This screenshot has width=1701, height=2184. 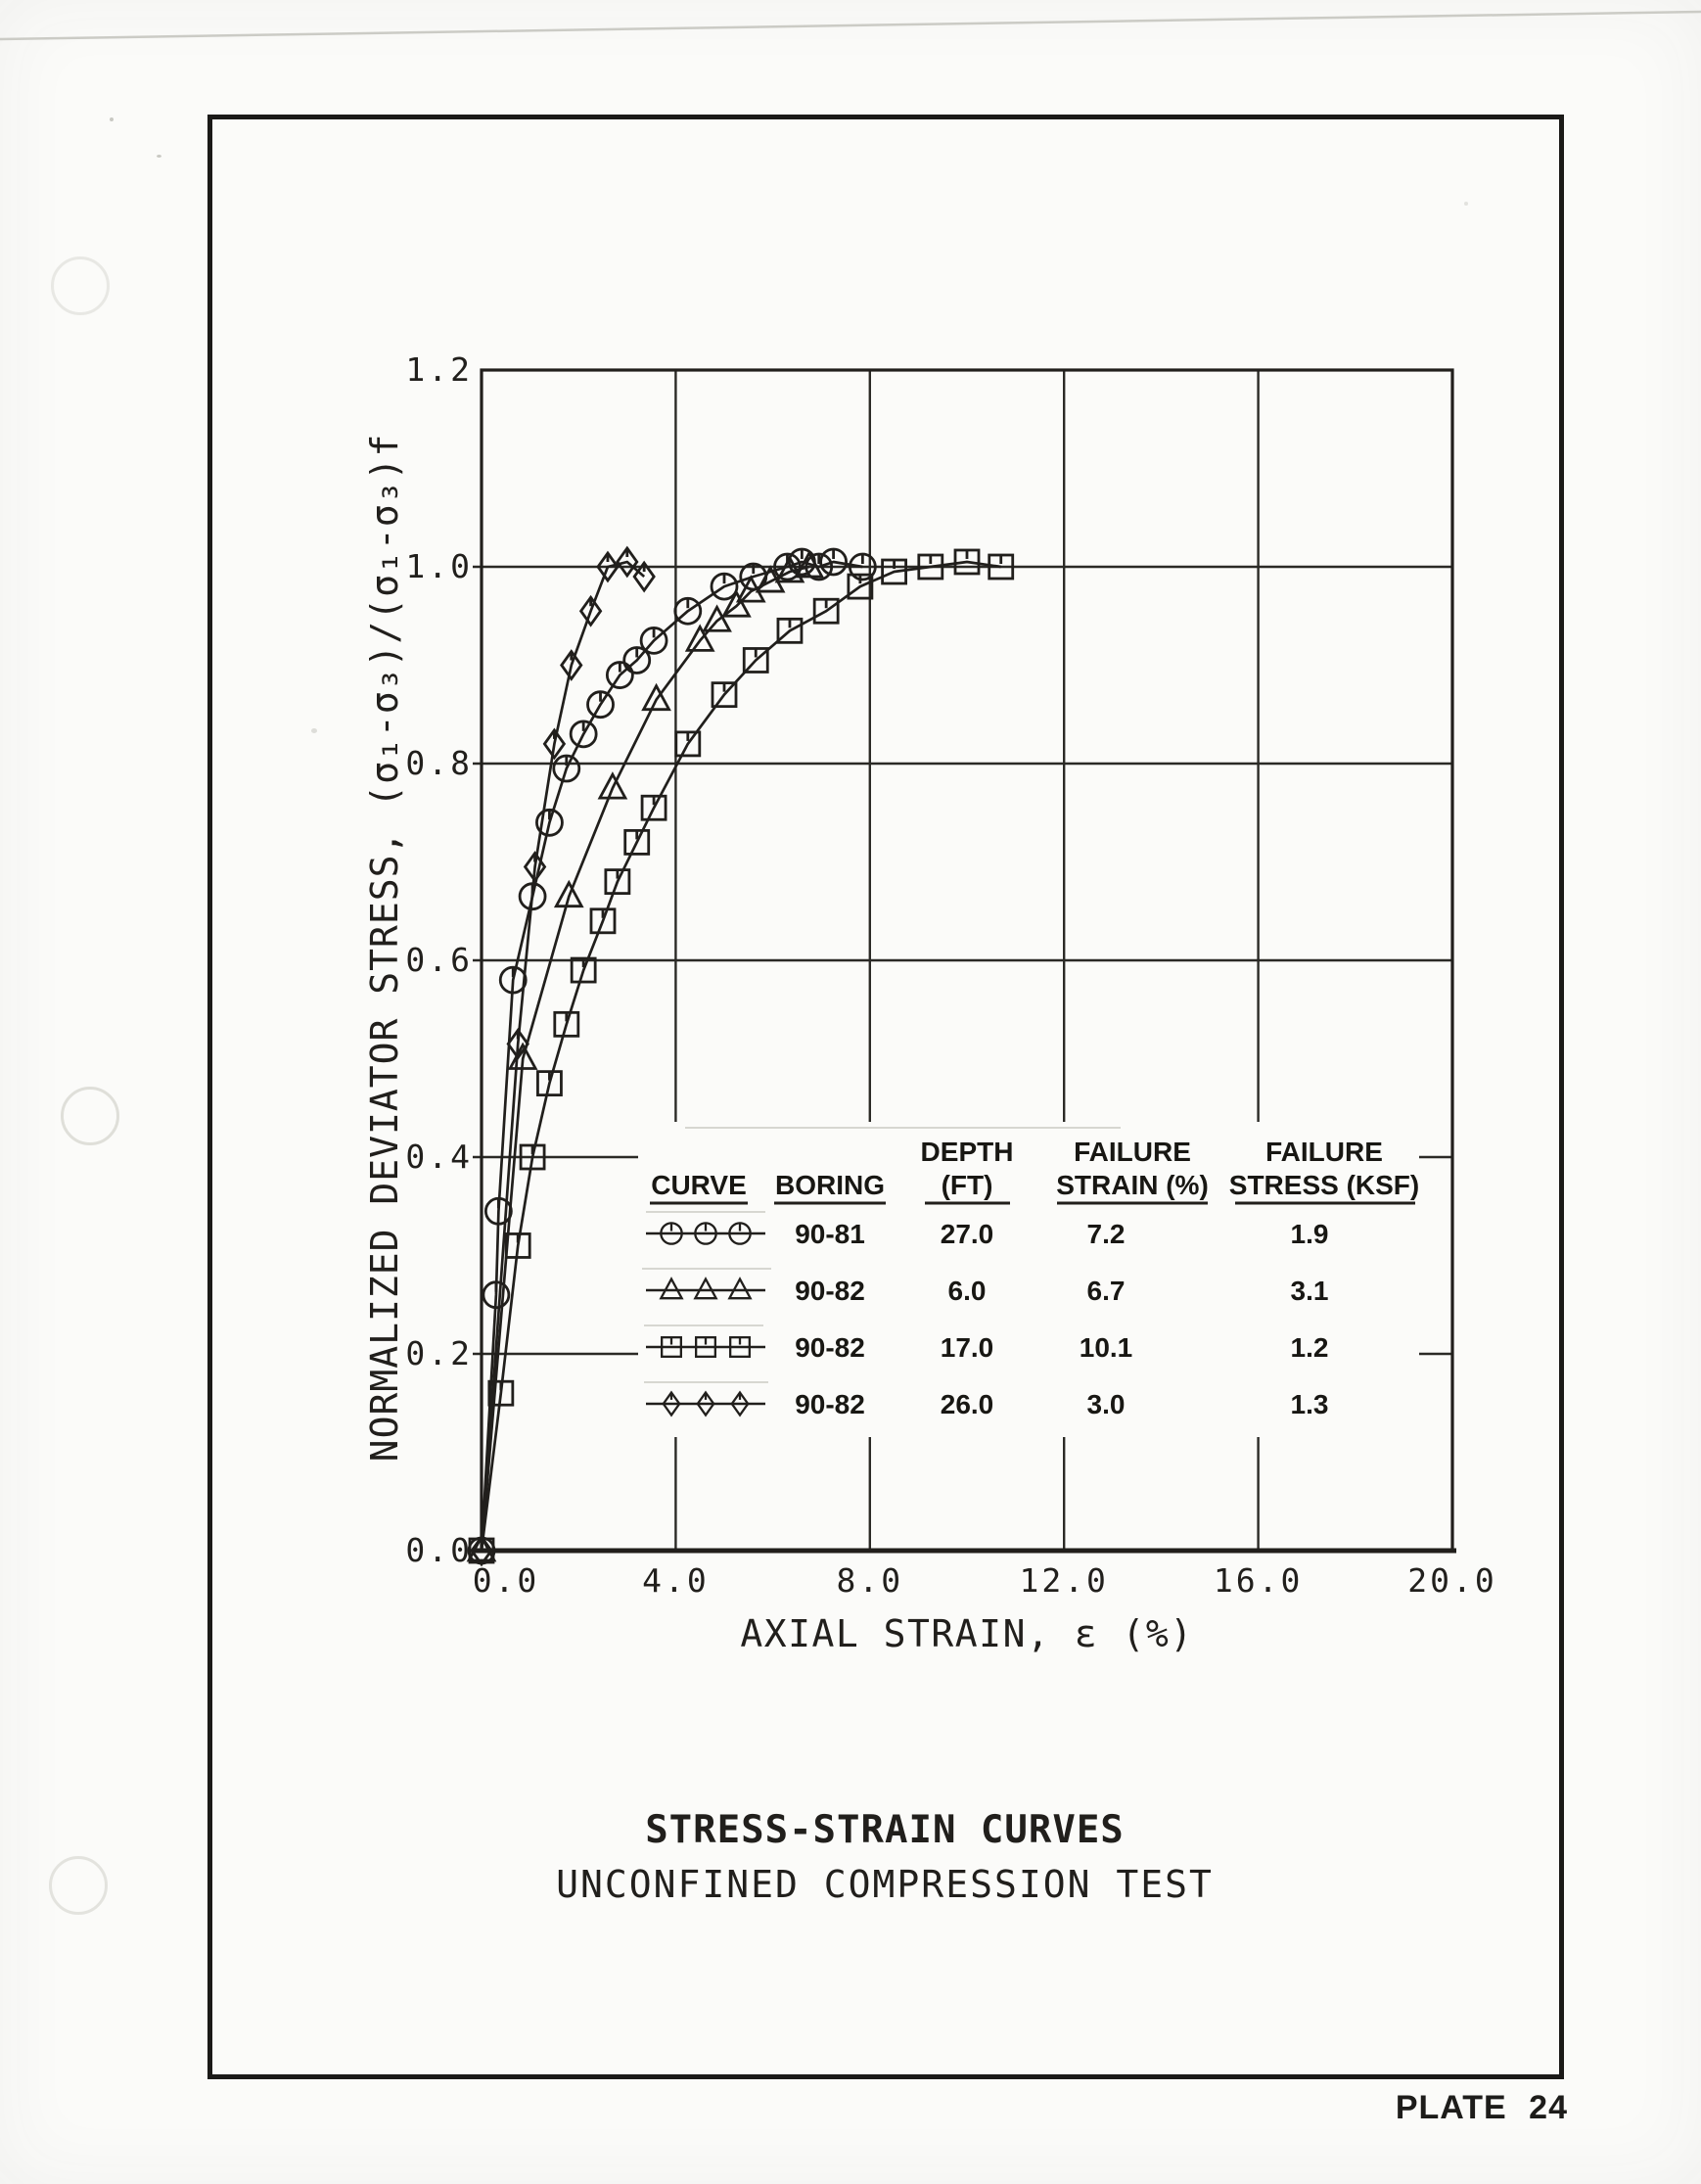 What do you see at coordinates (830, 1185) in the screenshot?
I see `legend-header-line2: BORING` at bounding box center [830, 1185].